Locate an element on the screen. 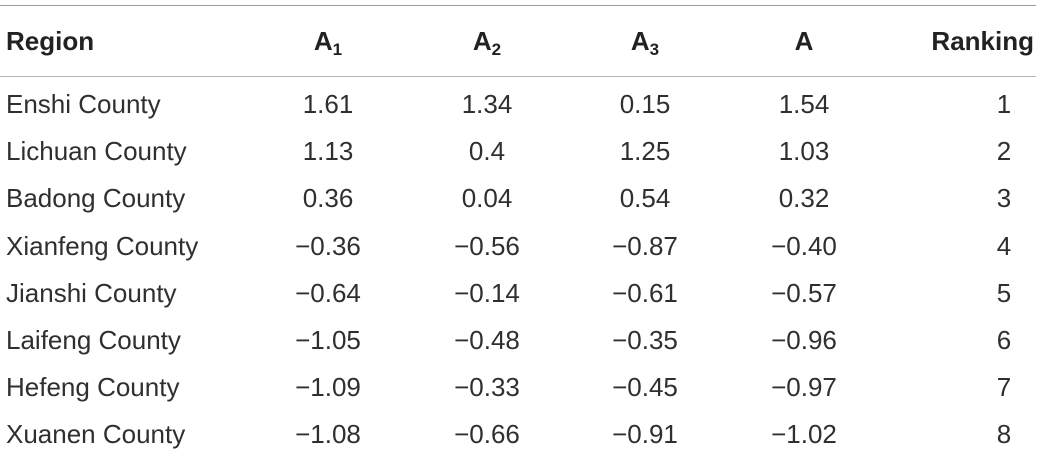 Image resolution: width=1040 pixels, height=465 pixels. cell-a3: 1.25 is located at coordinates (645, 151).